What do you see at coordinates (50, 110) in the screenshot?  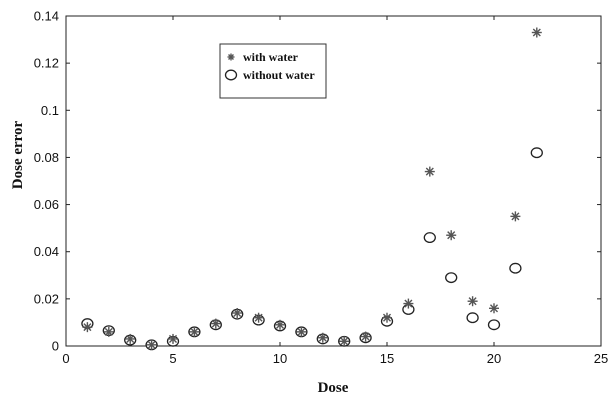 I see `y-tick-label-5: 0.1` at bounding box center [50, 110].